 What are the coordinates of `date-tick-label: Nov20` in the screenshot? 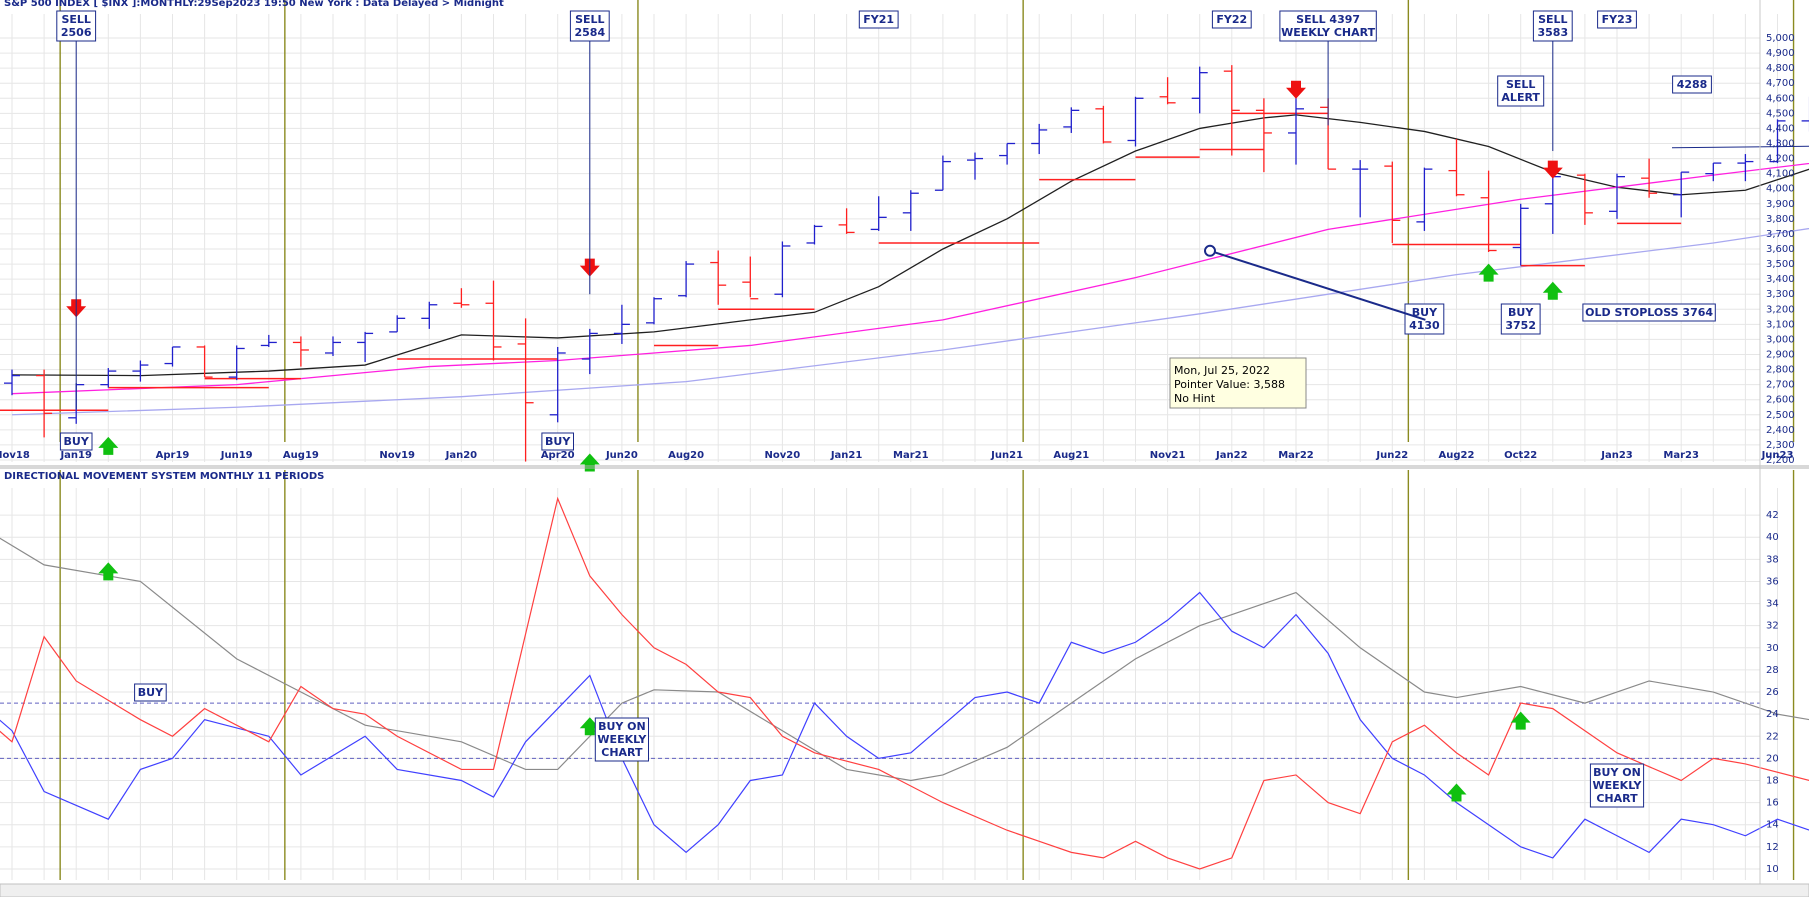 It's located at (783, 455).